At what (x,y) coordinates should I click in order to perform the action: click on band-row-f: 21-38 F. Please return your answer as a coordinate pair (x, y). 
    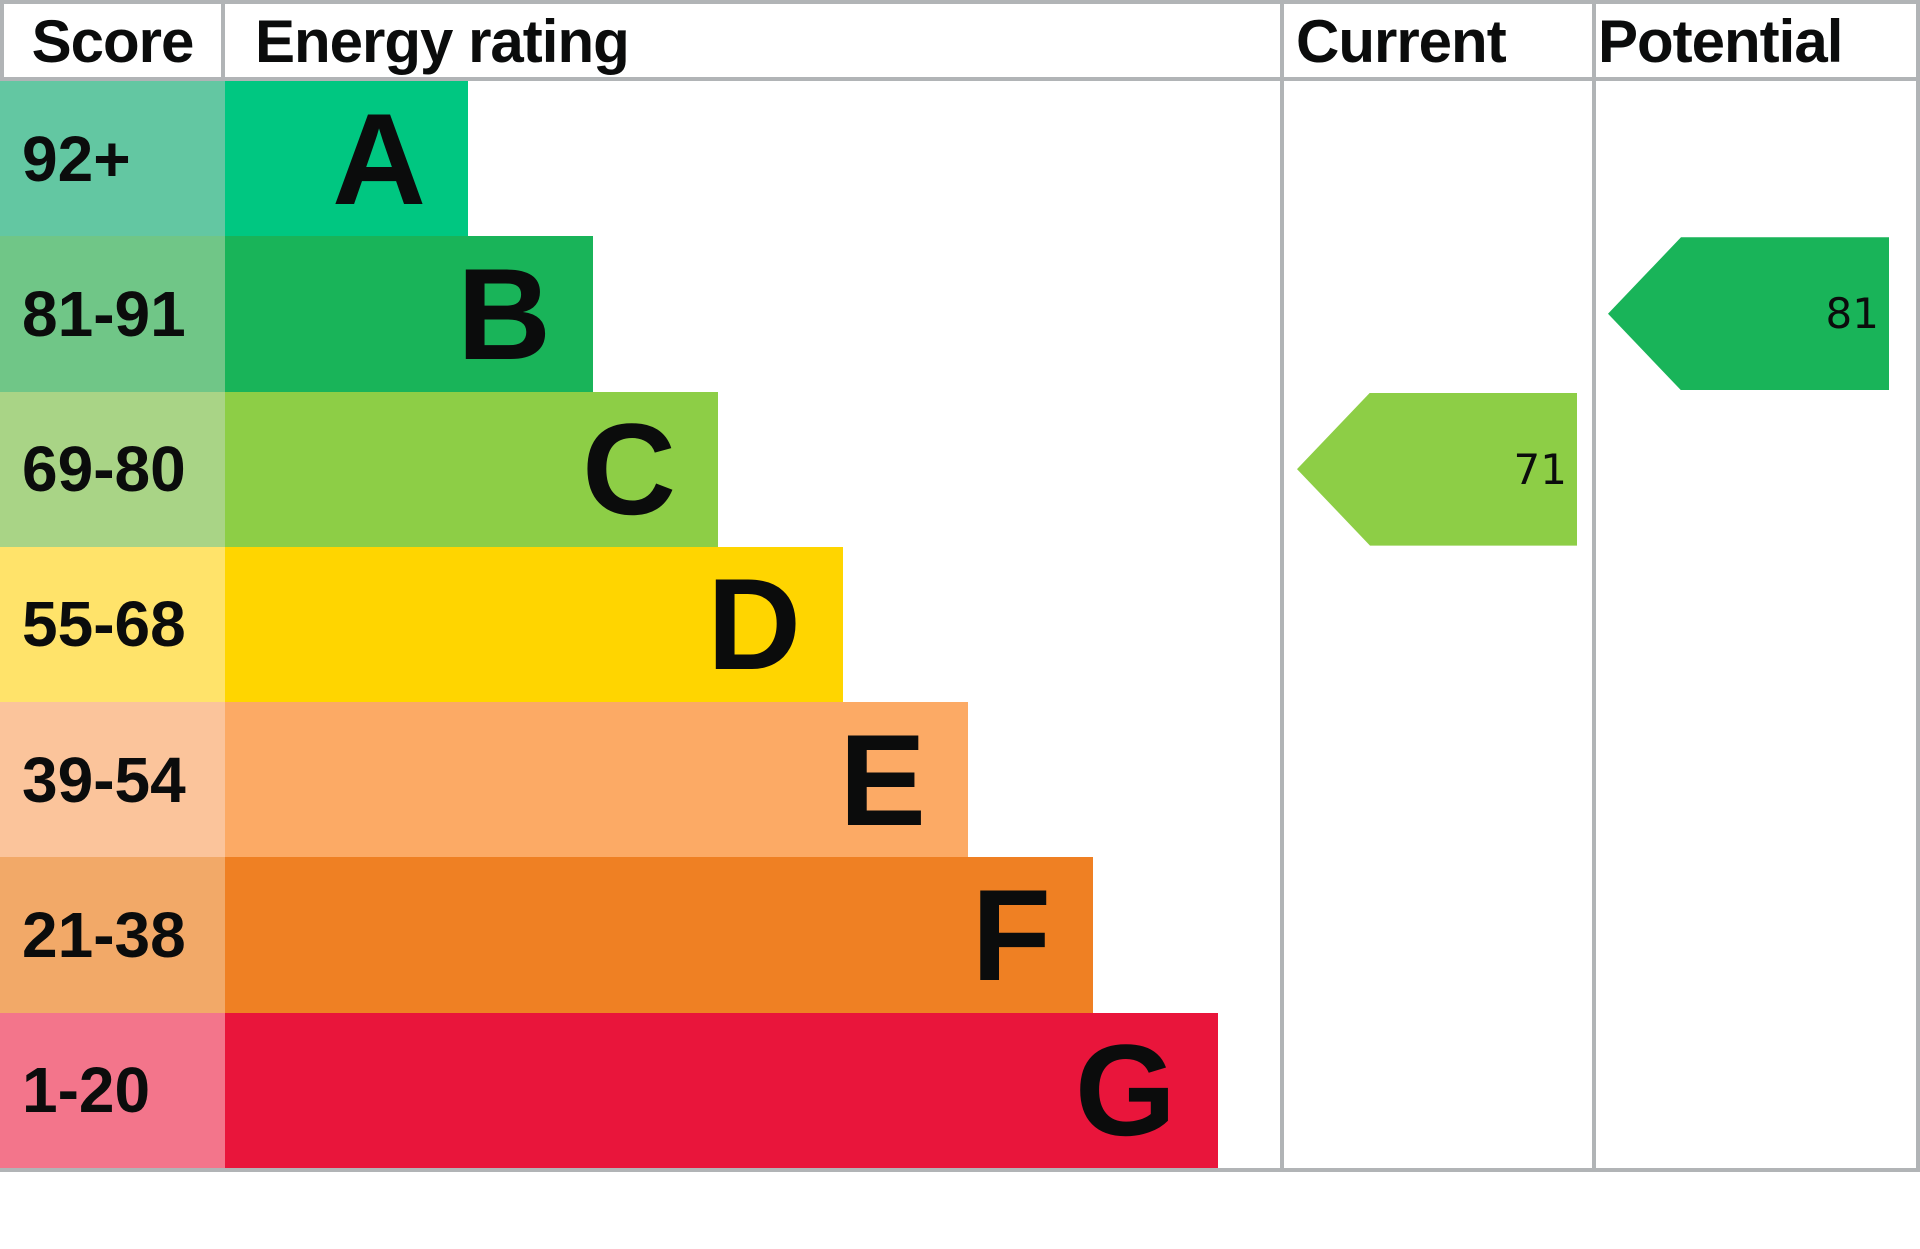
    Looking at the image, I should click on (640, 935).